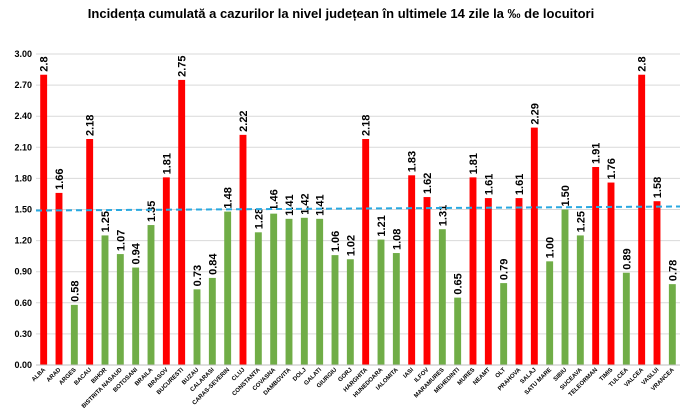 This screenshot has width=682, height=419. I want to click on data-label: 1.58, so click(658, 187).